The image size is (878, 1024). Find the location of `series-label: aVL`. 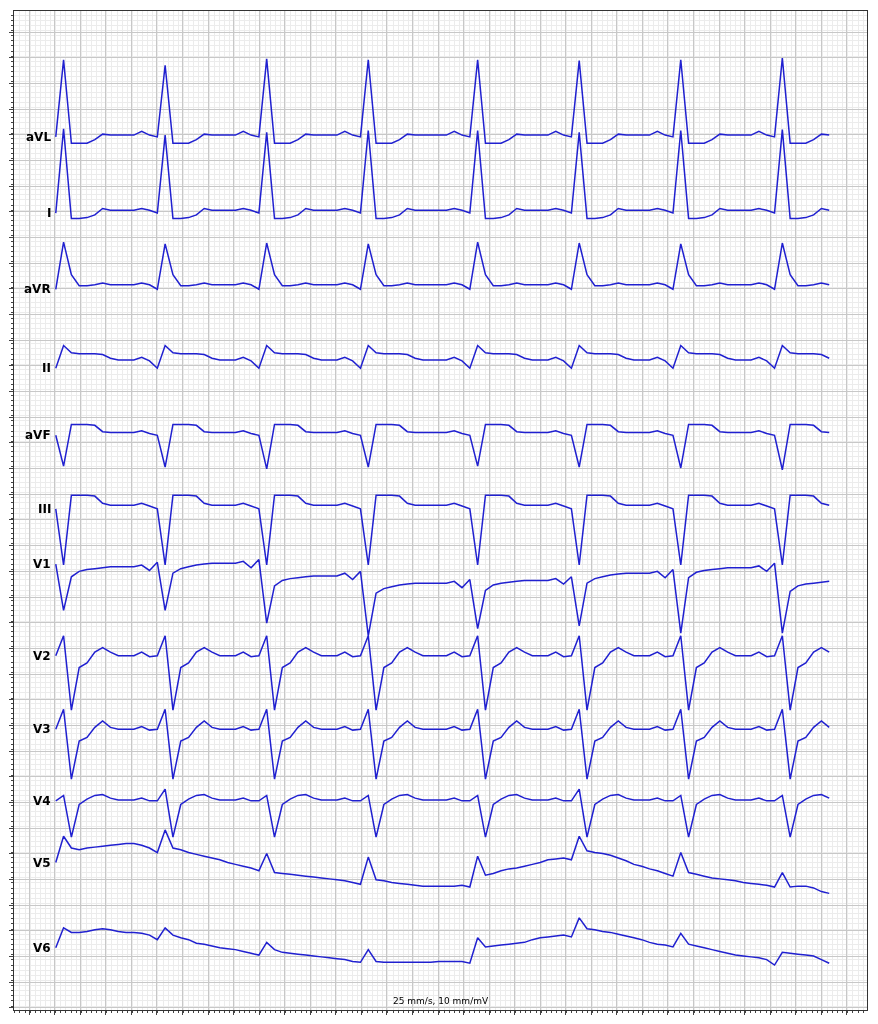

series-label: aVL is located at coordinates (39, 137).